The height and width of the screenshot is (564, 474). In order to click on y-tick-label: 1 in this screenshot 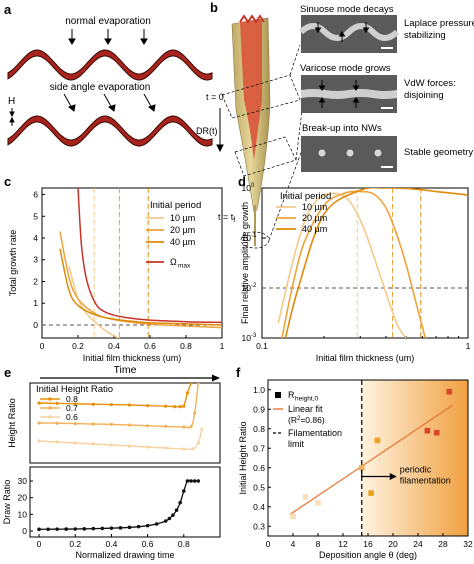, I will do `click(35, 303)`.